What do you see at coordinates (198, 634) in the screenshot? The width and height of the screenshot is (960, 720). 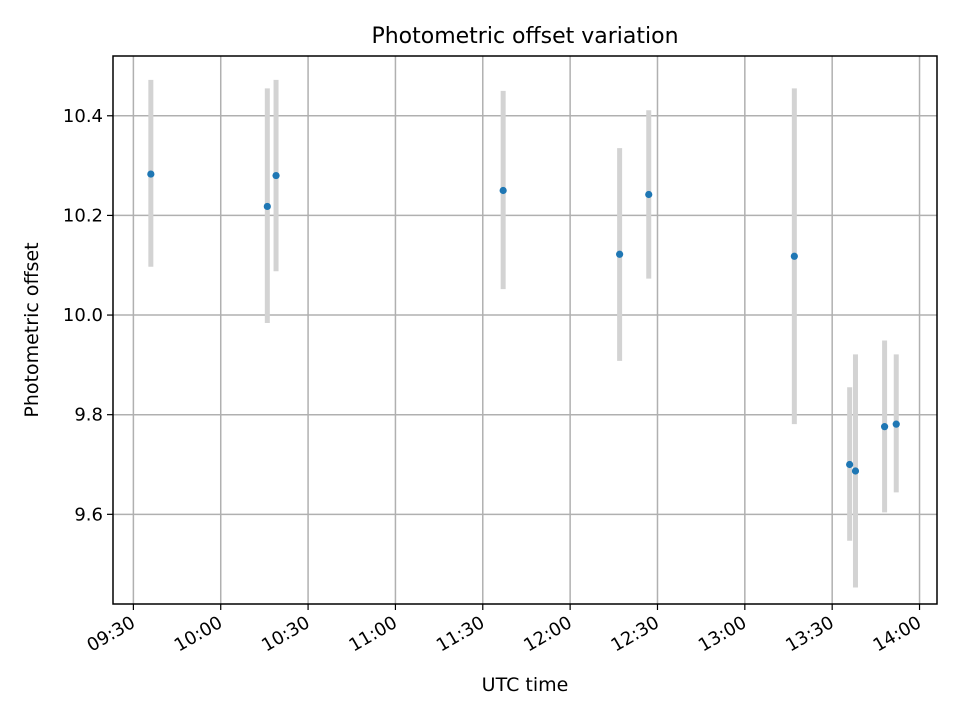 I see `x-tick-label: 10:00` at bounding box center [198, 634].